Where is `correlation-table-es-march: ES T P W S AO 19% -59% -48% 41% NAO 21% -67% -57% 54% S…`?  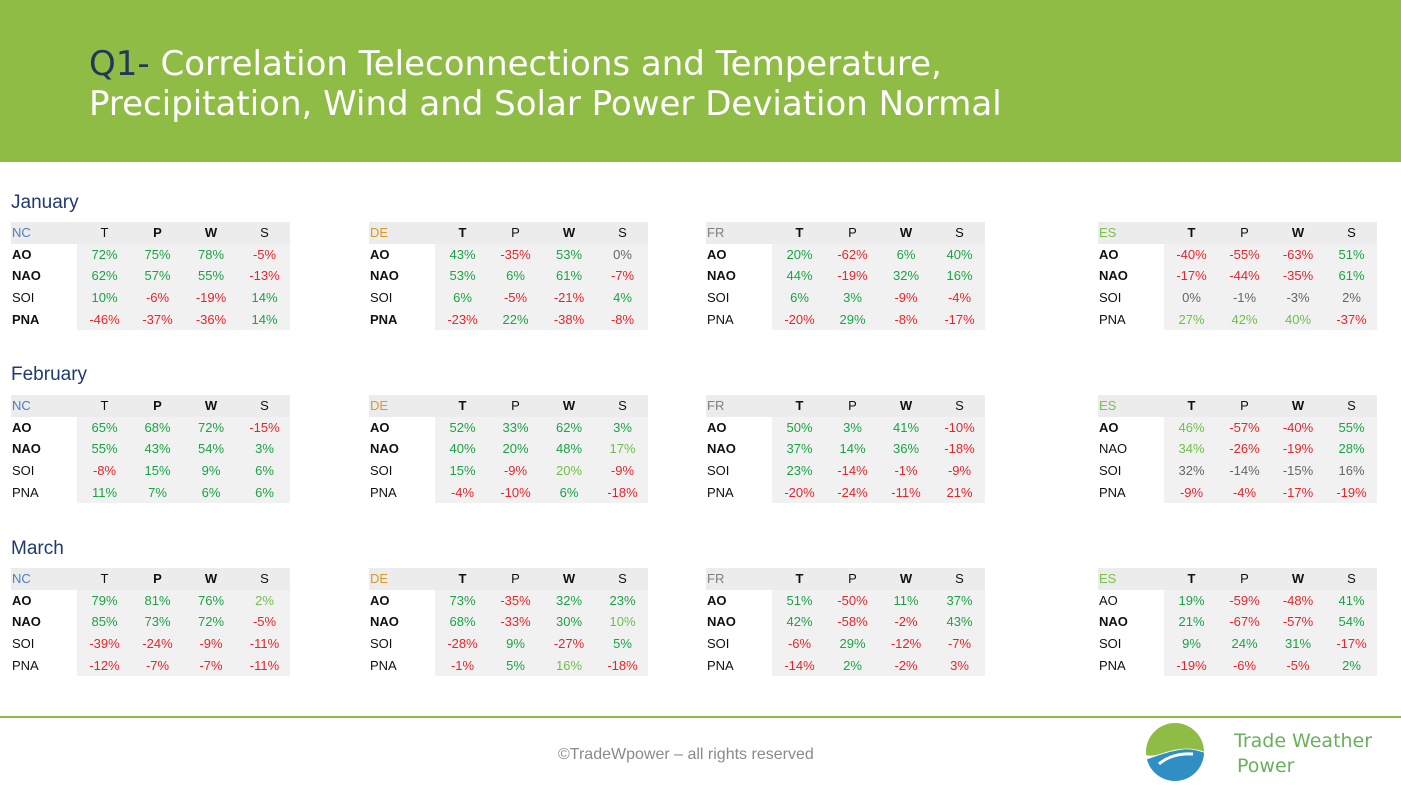
correlation-table-es-march: ES T P W S AO 19% -59% -48% 41% NAO 21% -67% -57% 54% S… is located at coordinates (1237, 622).